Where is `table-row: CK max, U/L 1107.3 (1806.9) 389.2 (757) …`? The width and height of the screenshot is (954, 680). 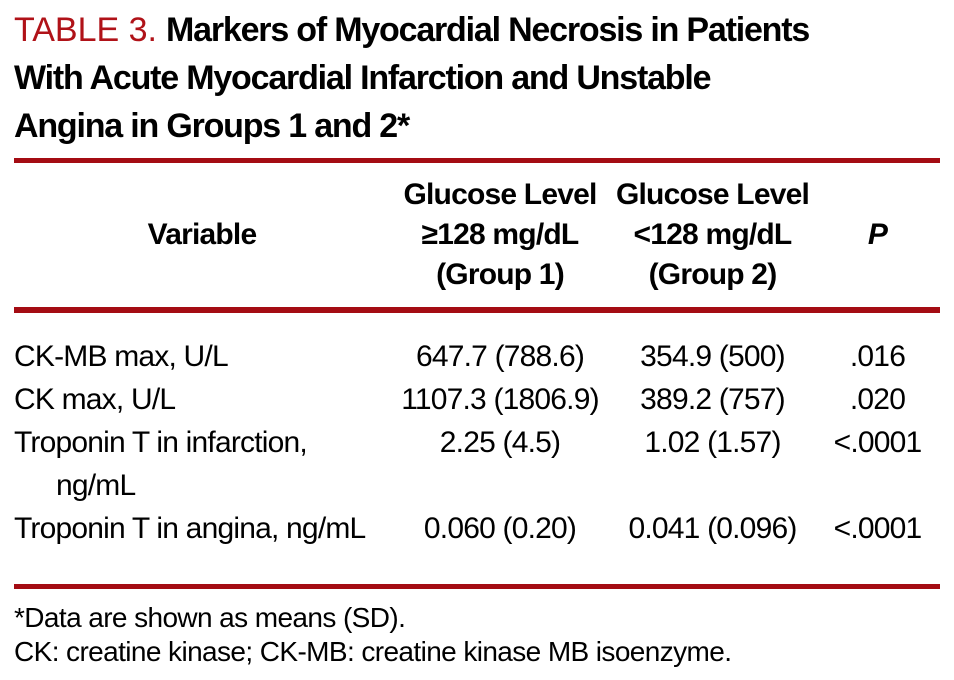 table-row: CK max, U/L 1107.3 (1806.9) 389.2 (757) … is located at coordinates (477, 399).